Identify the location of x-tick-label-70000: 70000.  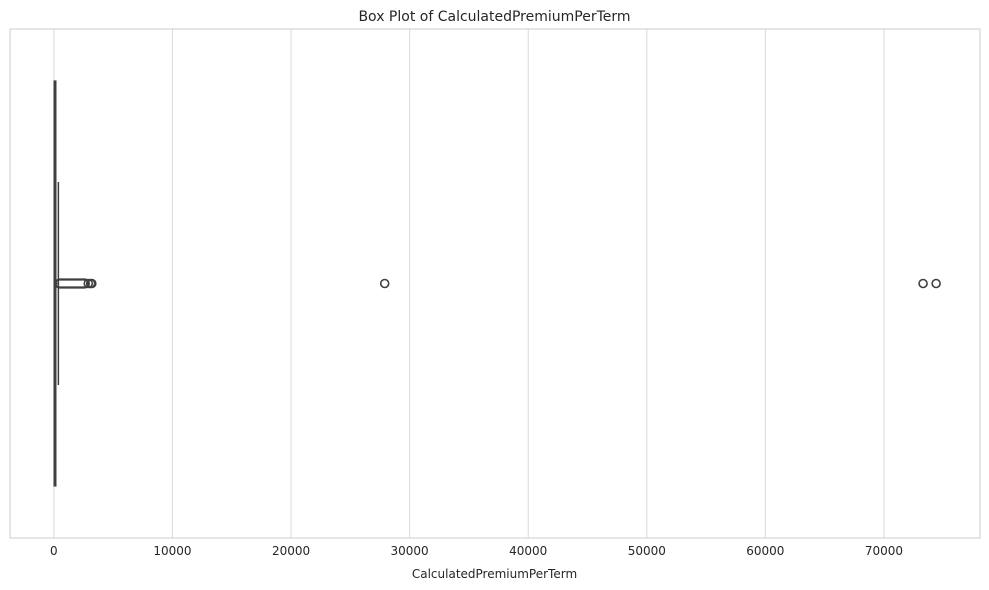
(884, 551).